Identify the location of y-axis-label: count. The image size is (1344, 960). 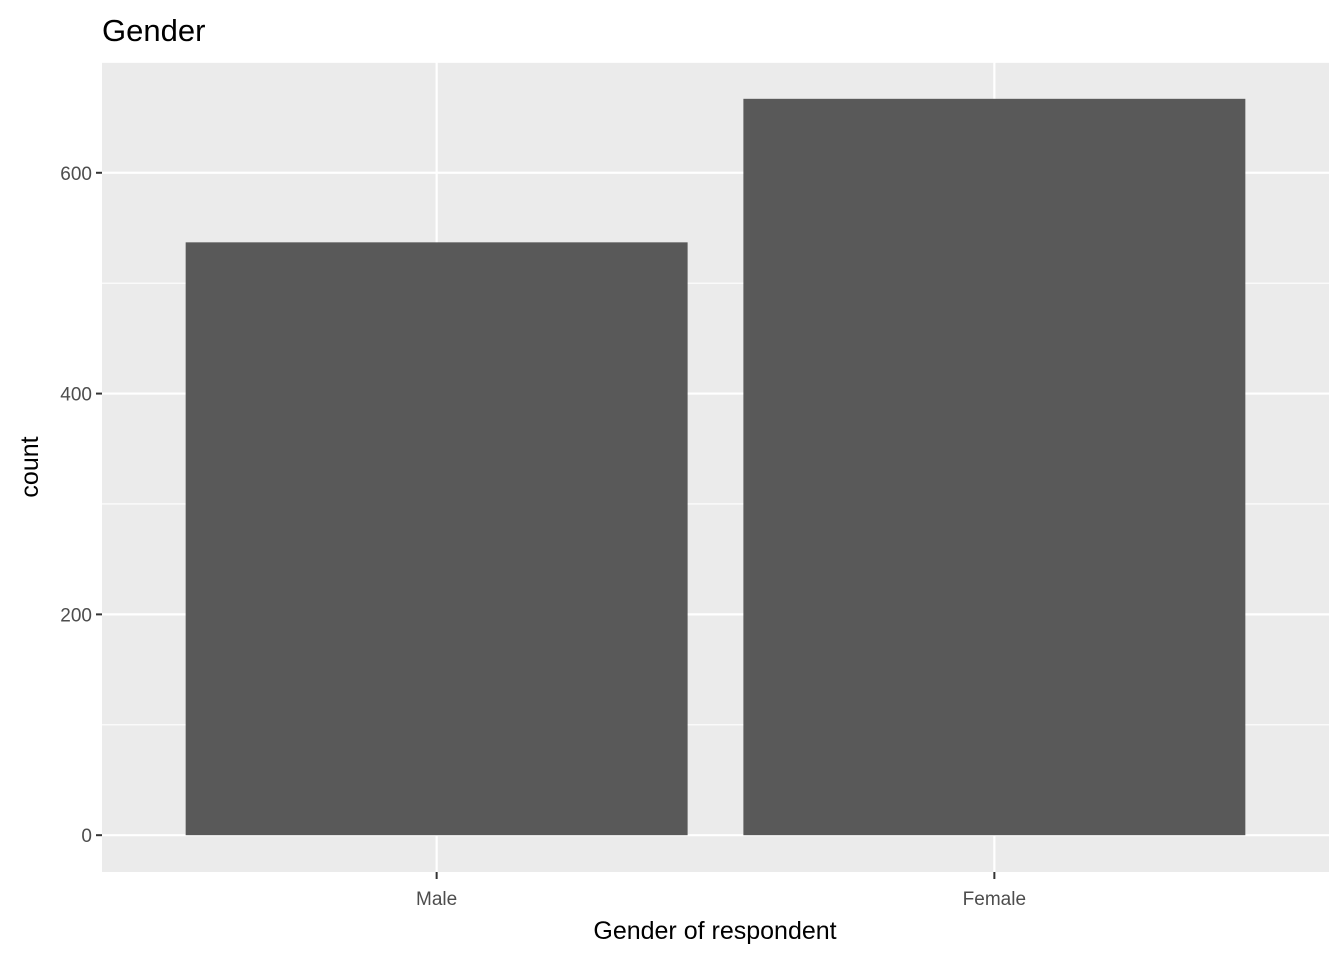
(30, 466).